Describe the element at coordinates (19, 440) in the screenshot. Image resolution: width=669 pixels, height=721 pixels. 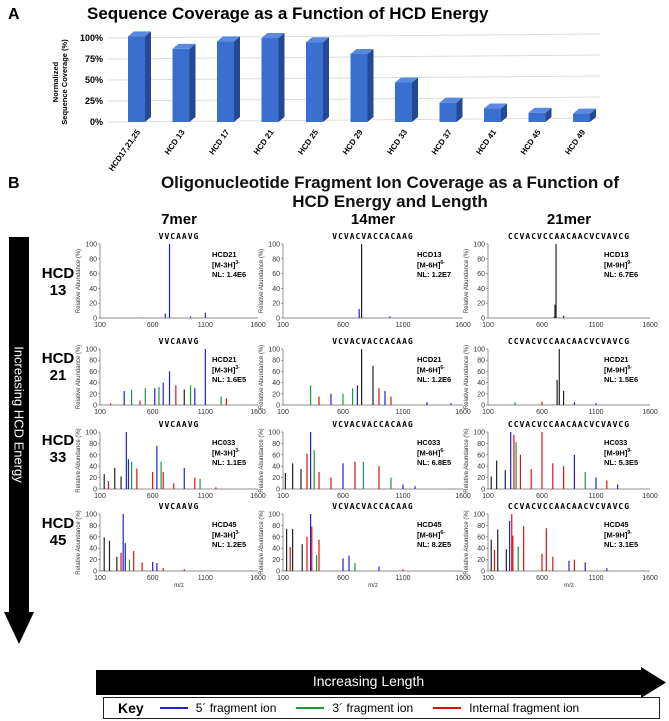
I see `increasing-hcd-energy-arrow: Increasing HCD Energy` at that location.